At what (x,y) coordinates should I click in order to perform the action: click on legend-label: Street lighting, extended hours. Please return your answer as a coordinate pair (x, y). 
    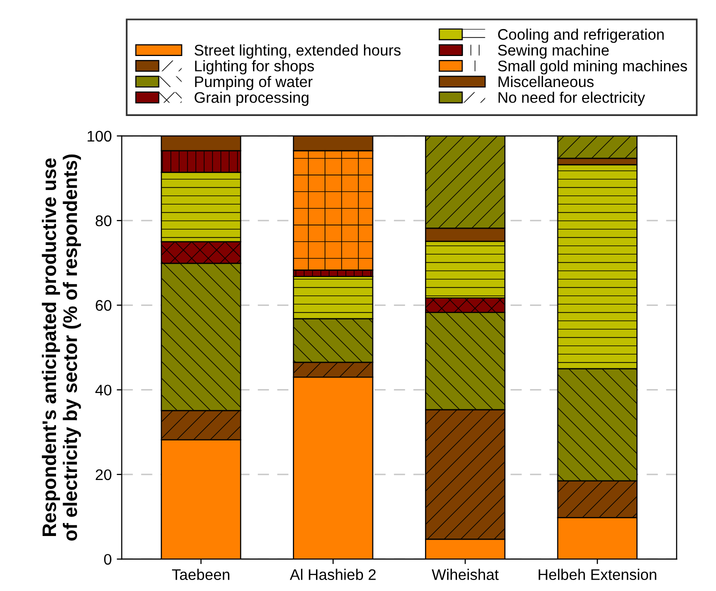
    Looking at the image, I should click on (297, 51).